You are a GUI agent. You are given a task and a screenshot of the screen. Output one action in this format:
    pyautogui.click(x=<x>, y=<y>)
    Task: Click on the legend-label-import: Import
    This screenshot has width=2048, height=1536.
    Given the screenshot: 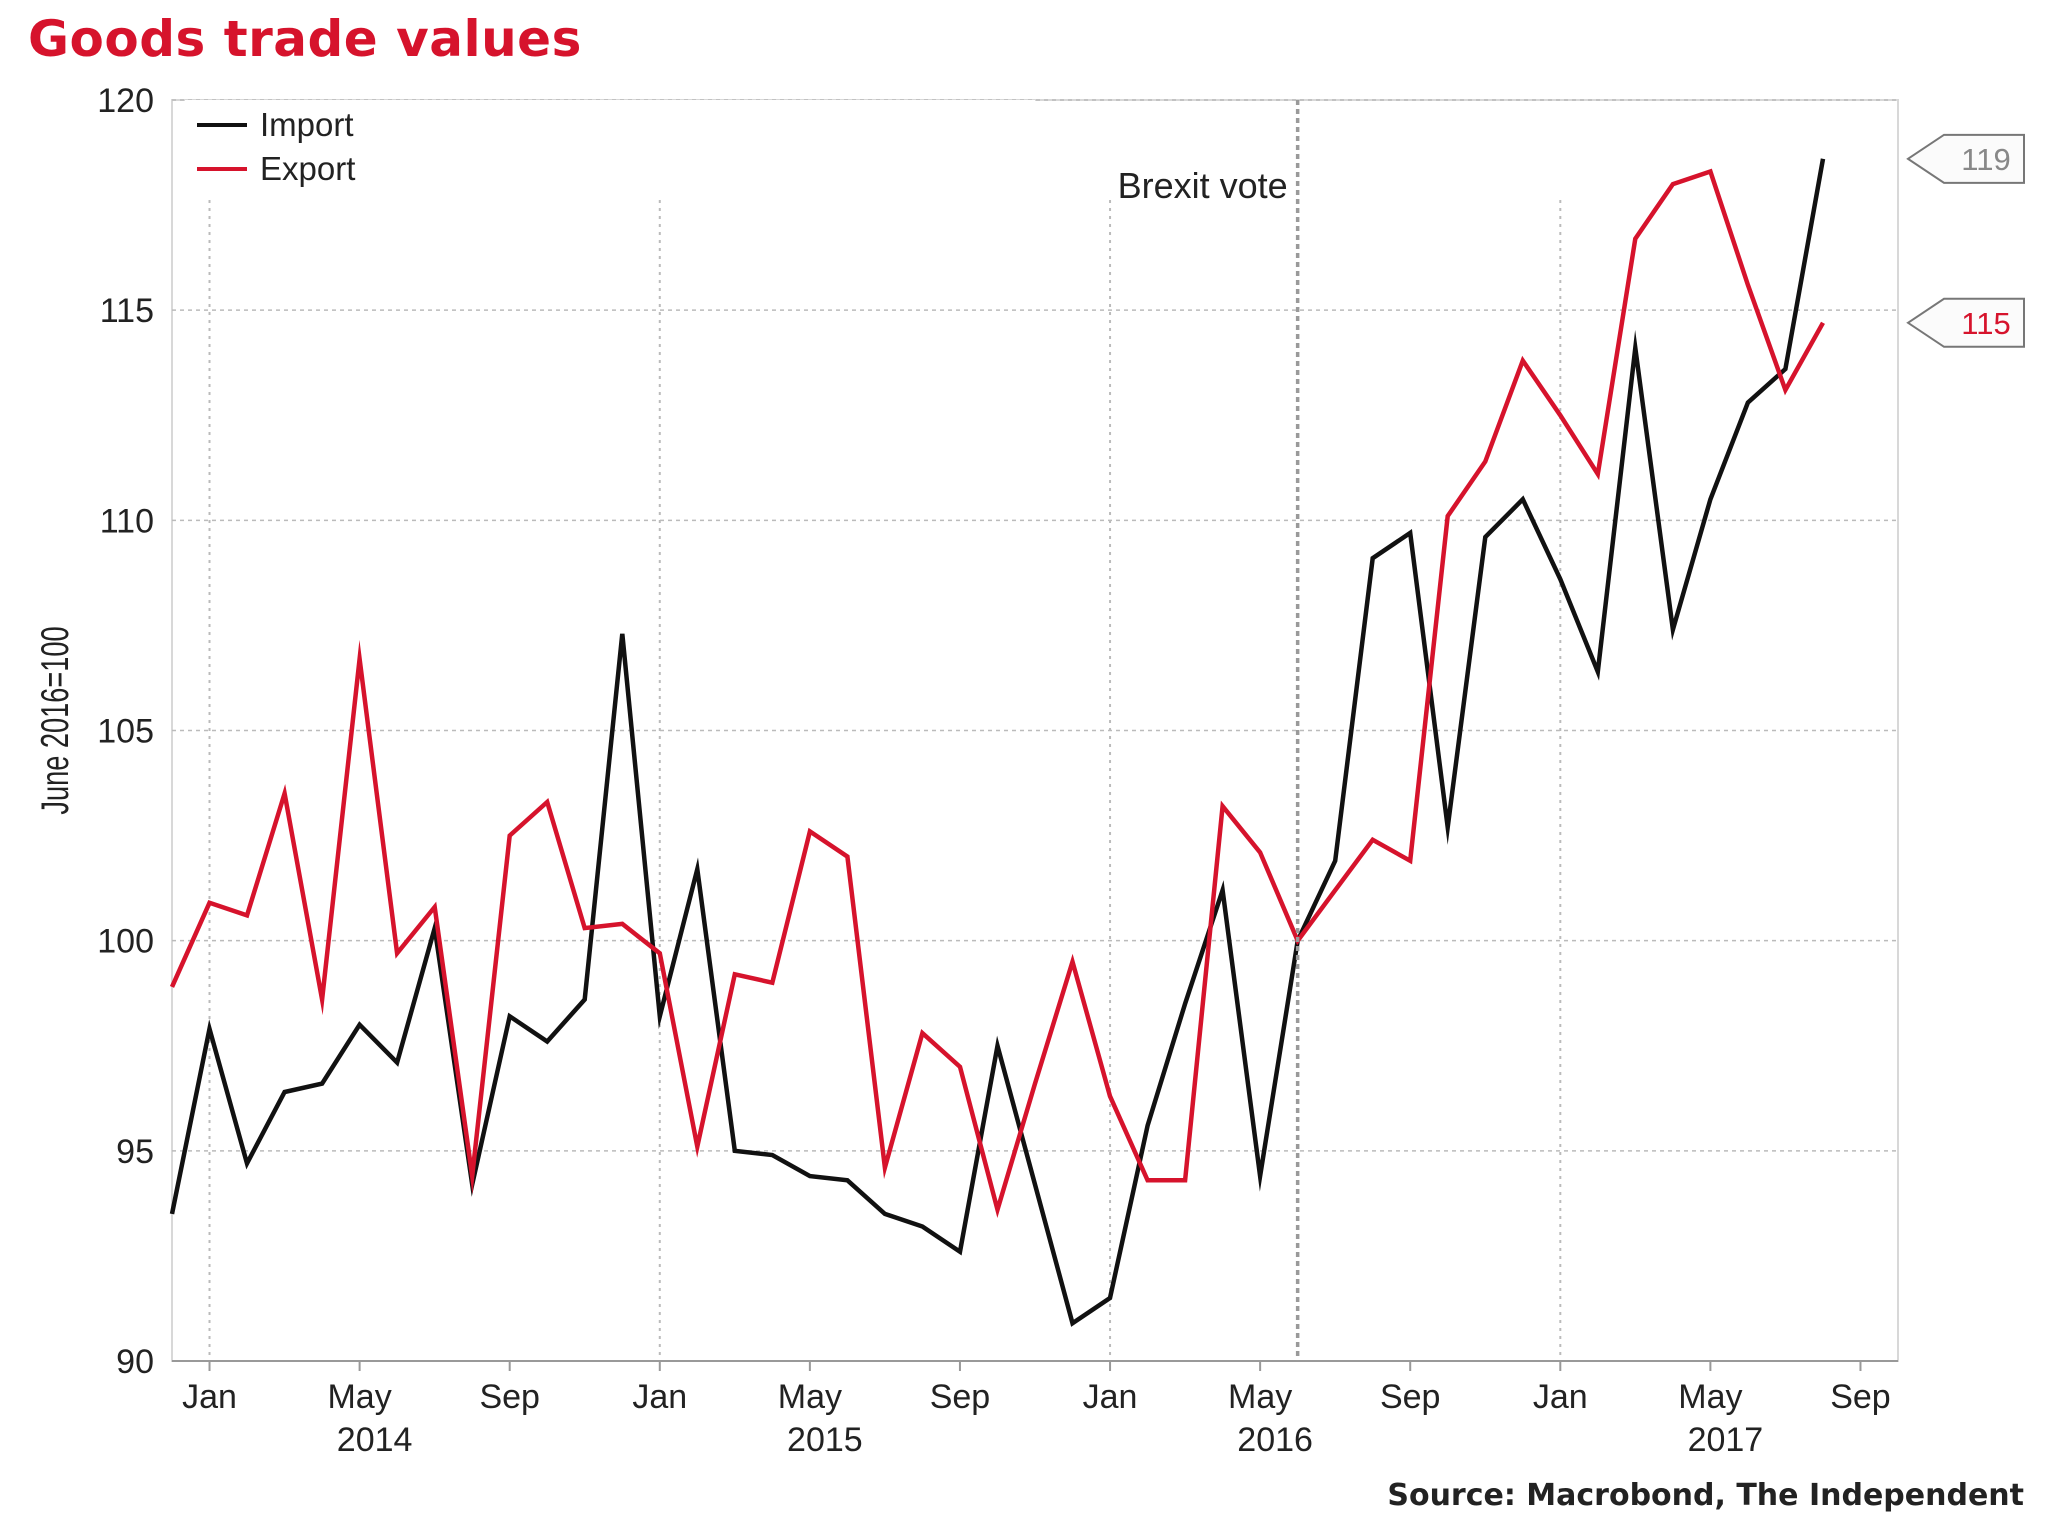 What is the action you would take?
    pyautogui.click(x=307, y=124)
    